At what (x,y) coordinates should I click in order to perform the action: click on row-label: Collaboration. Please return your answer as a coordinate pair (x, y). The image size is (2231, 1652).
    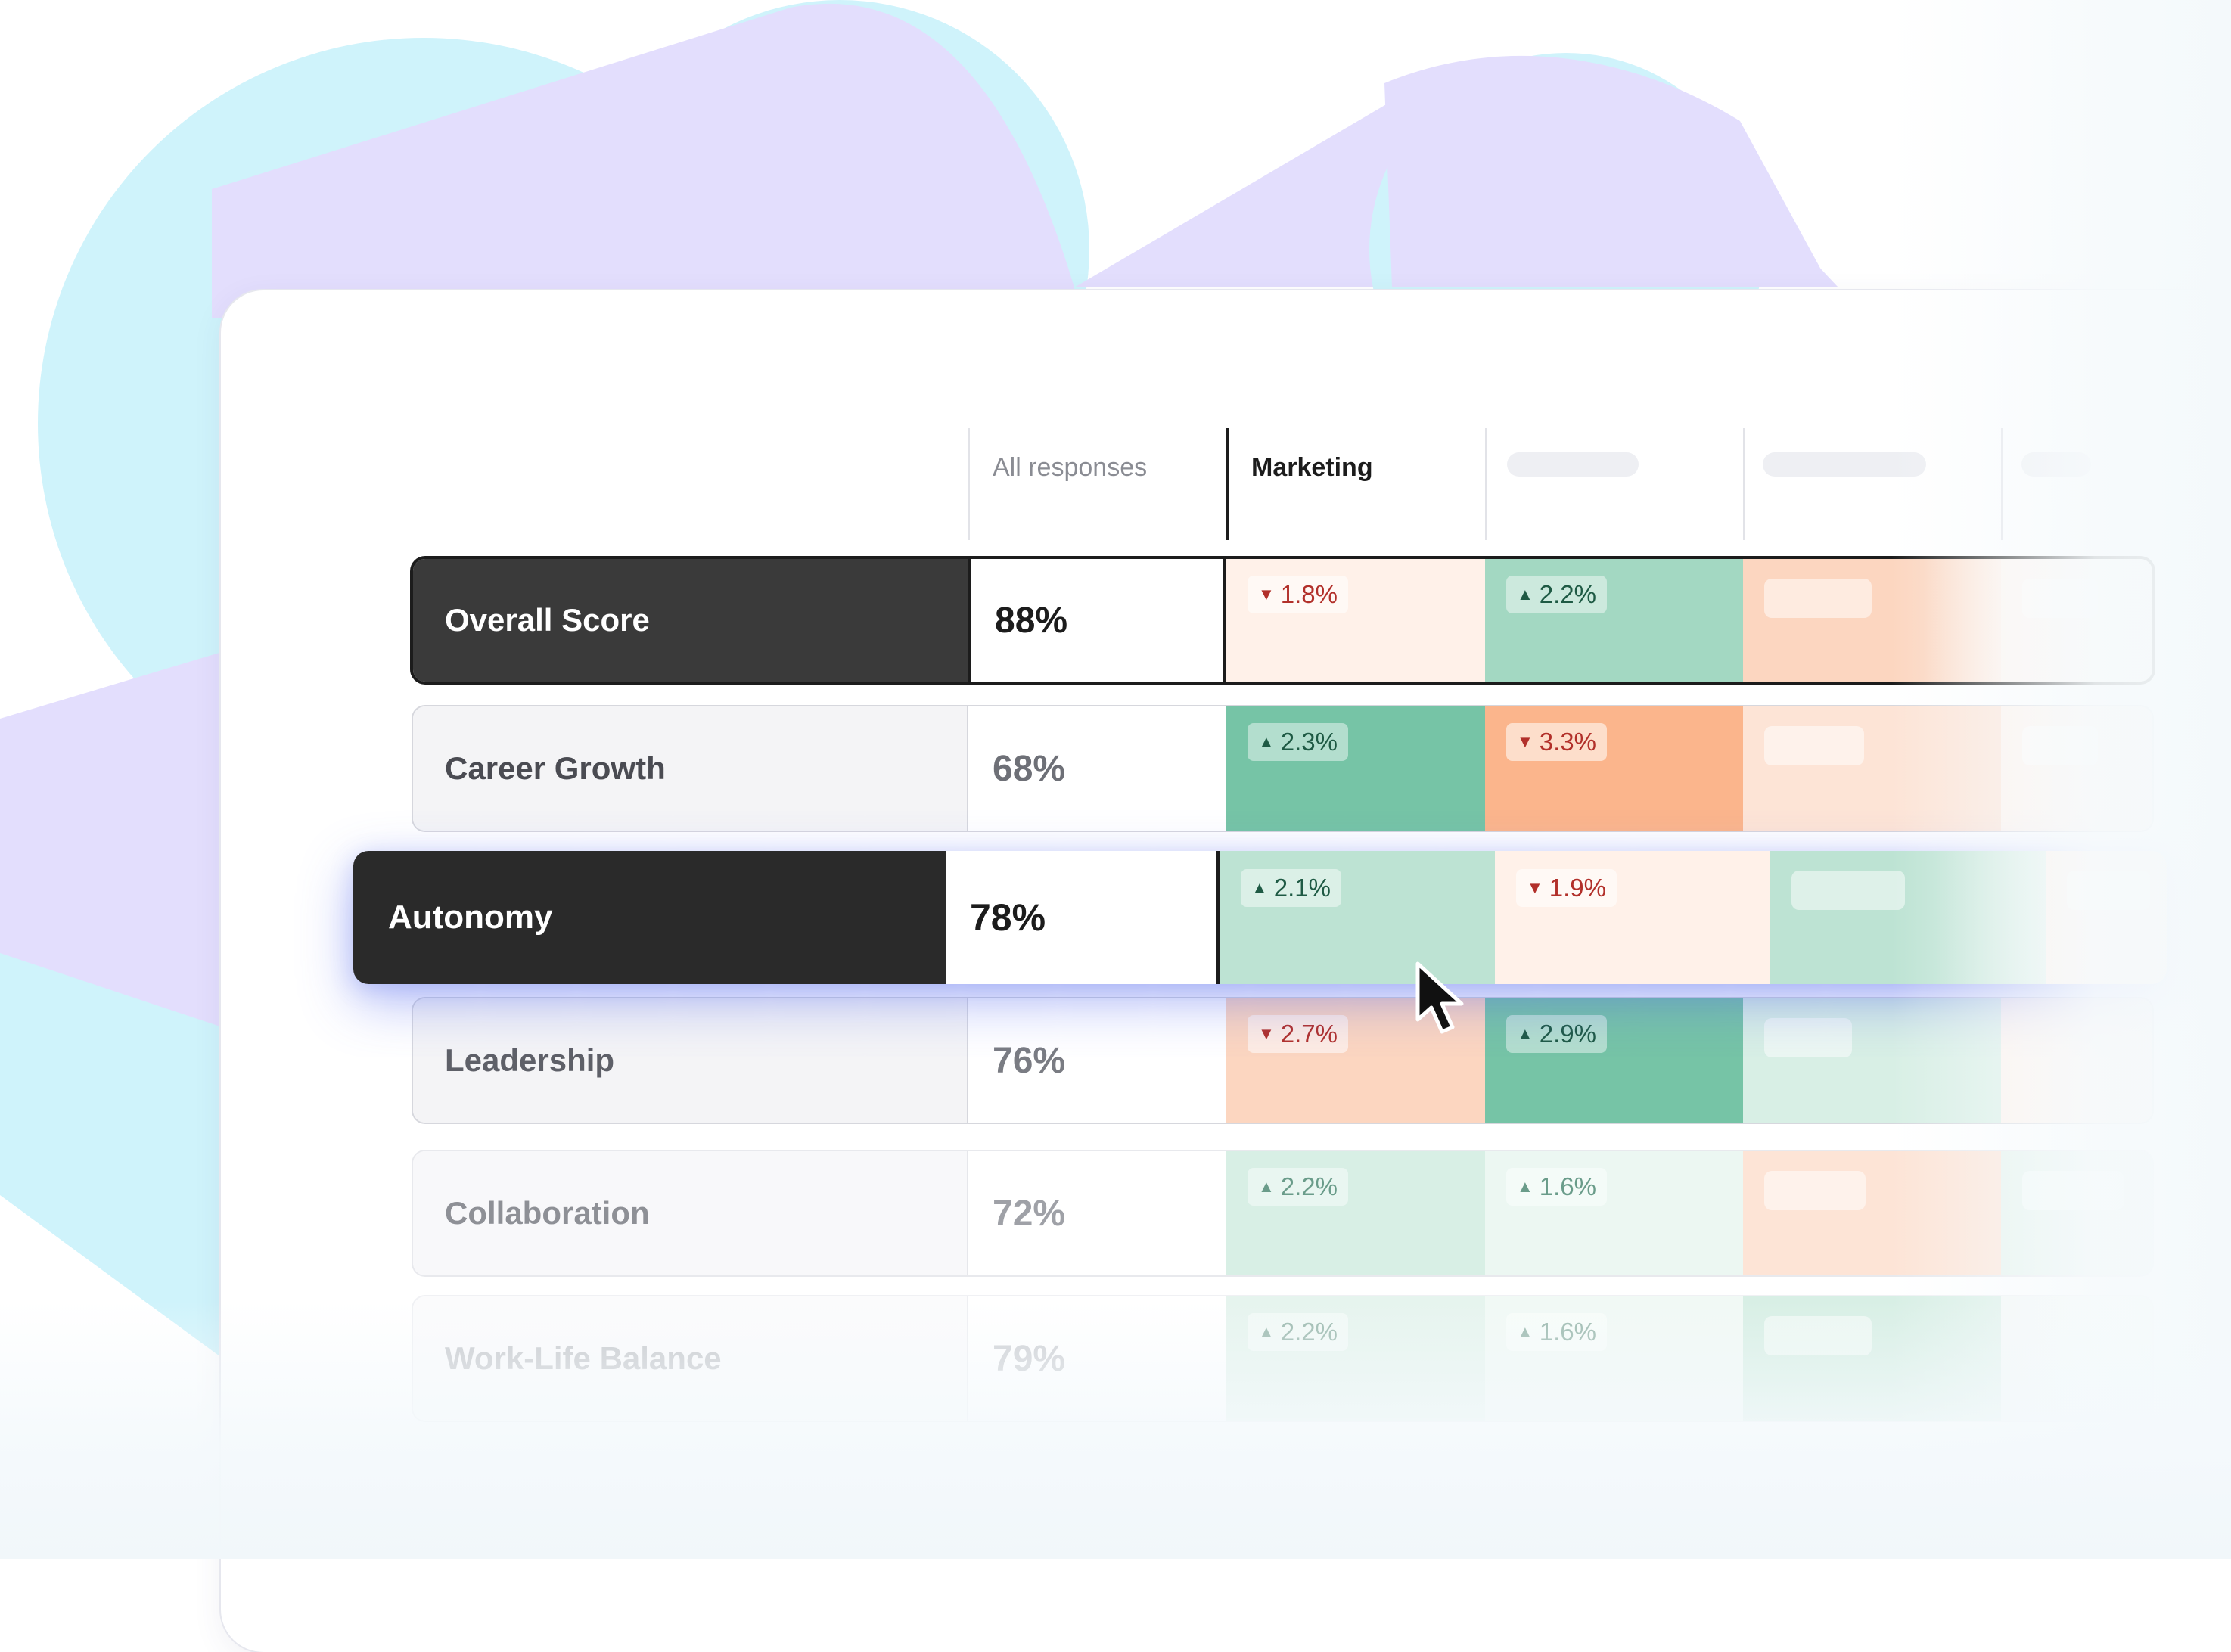
    Looking at the image, I should click on (691, 1213).